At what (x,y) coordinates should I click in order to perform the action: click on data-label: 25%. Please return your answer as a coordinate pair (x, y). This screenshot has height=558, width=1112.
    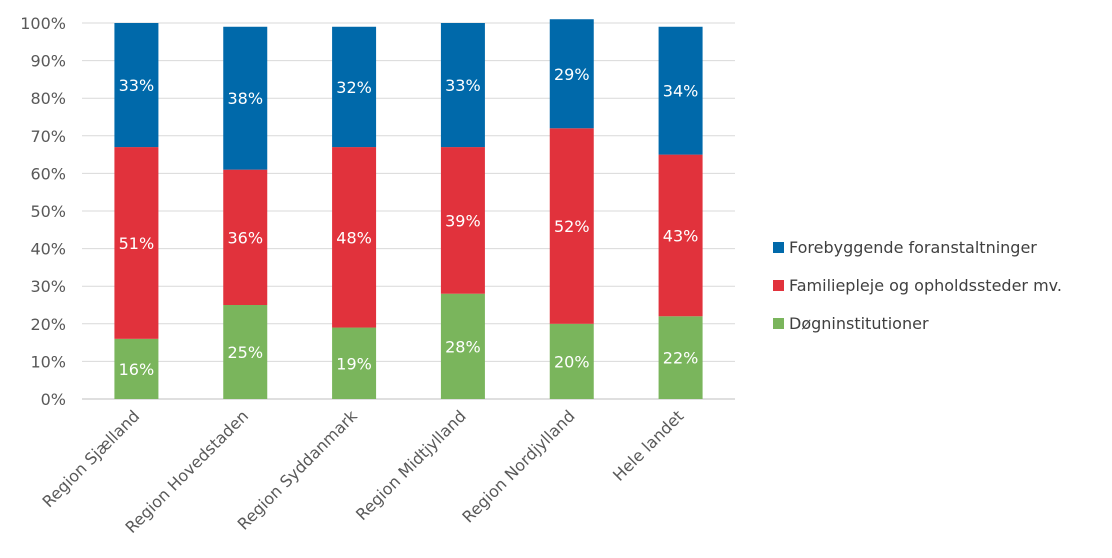
    Looking at the image, I should click on (245, 352).